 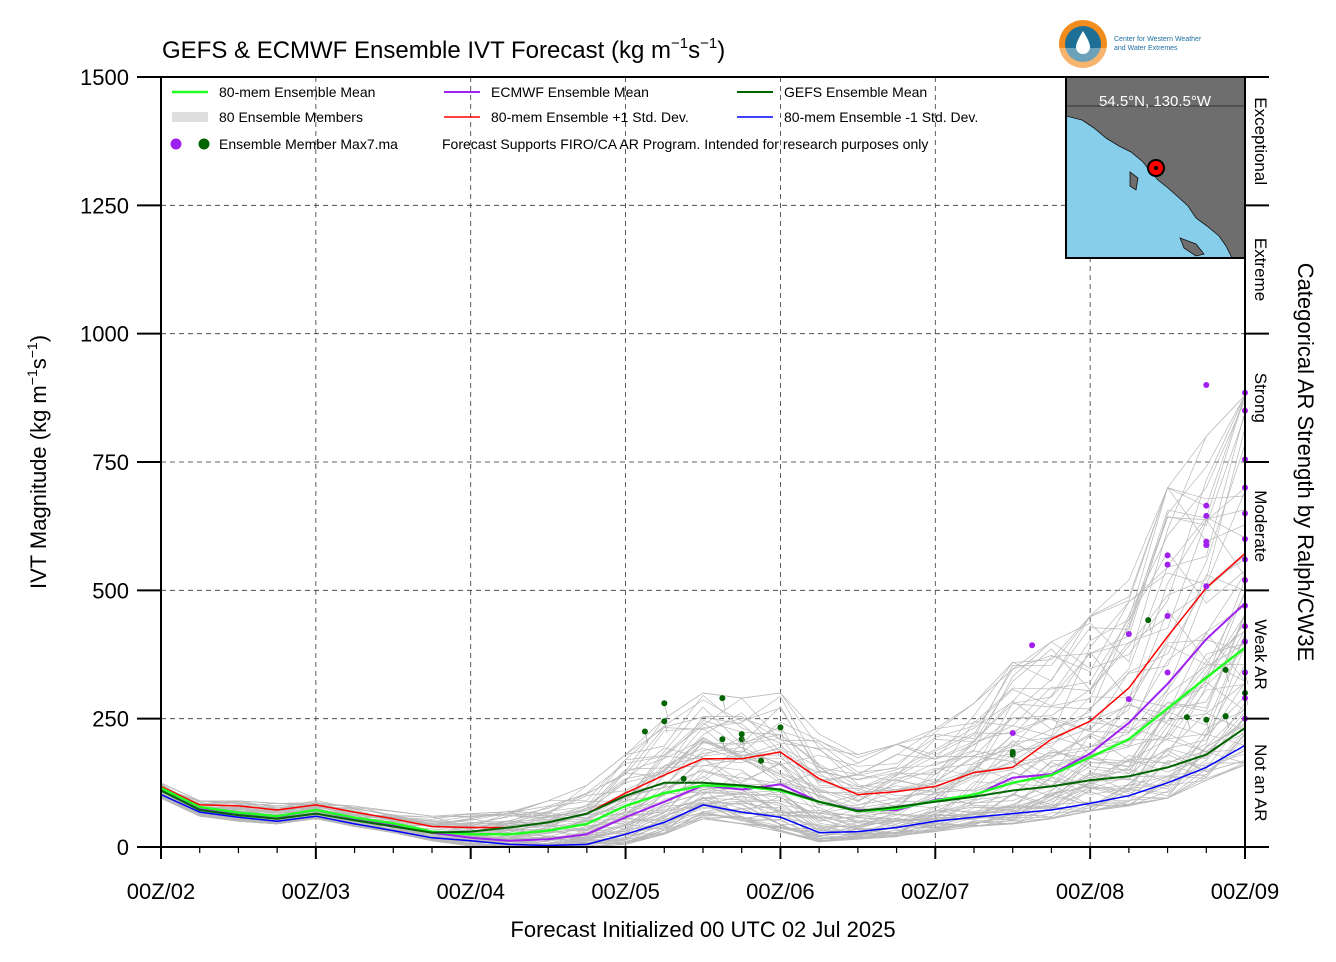 What do you see at coordinates (1260, 141) in the screenshot?
I see `category-label: Exceptional` at bounding box center [1260, 141].